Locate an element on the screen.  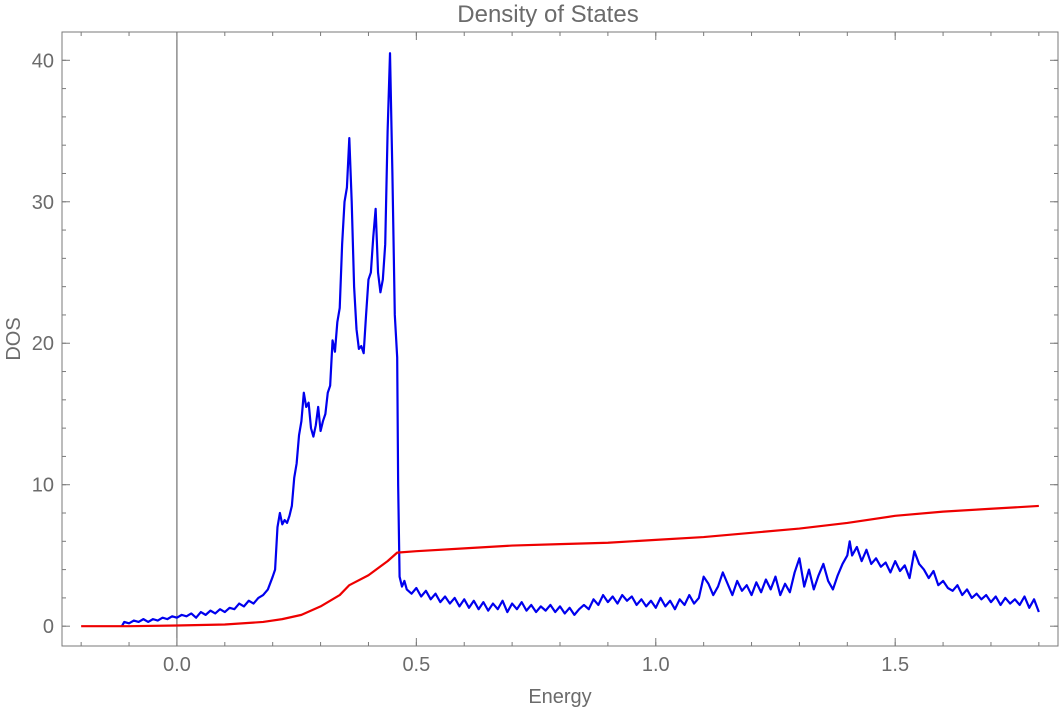
y-tick-label: 40 is located at coordinates (43, 61).